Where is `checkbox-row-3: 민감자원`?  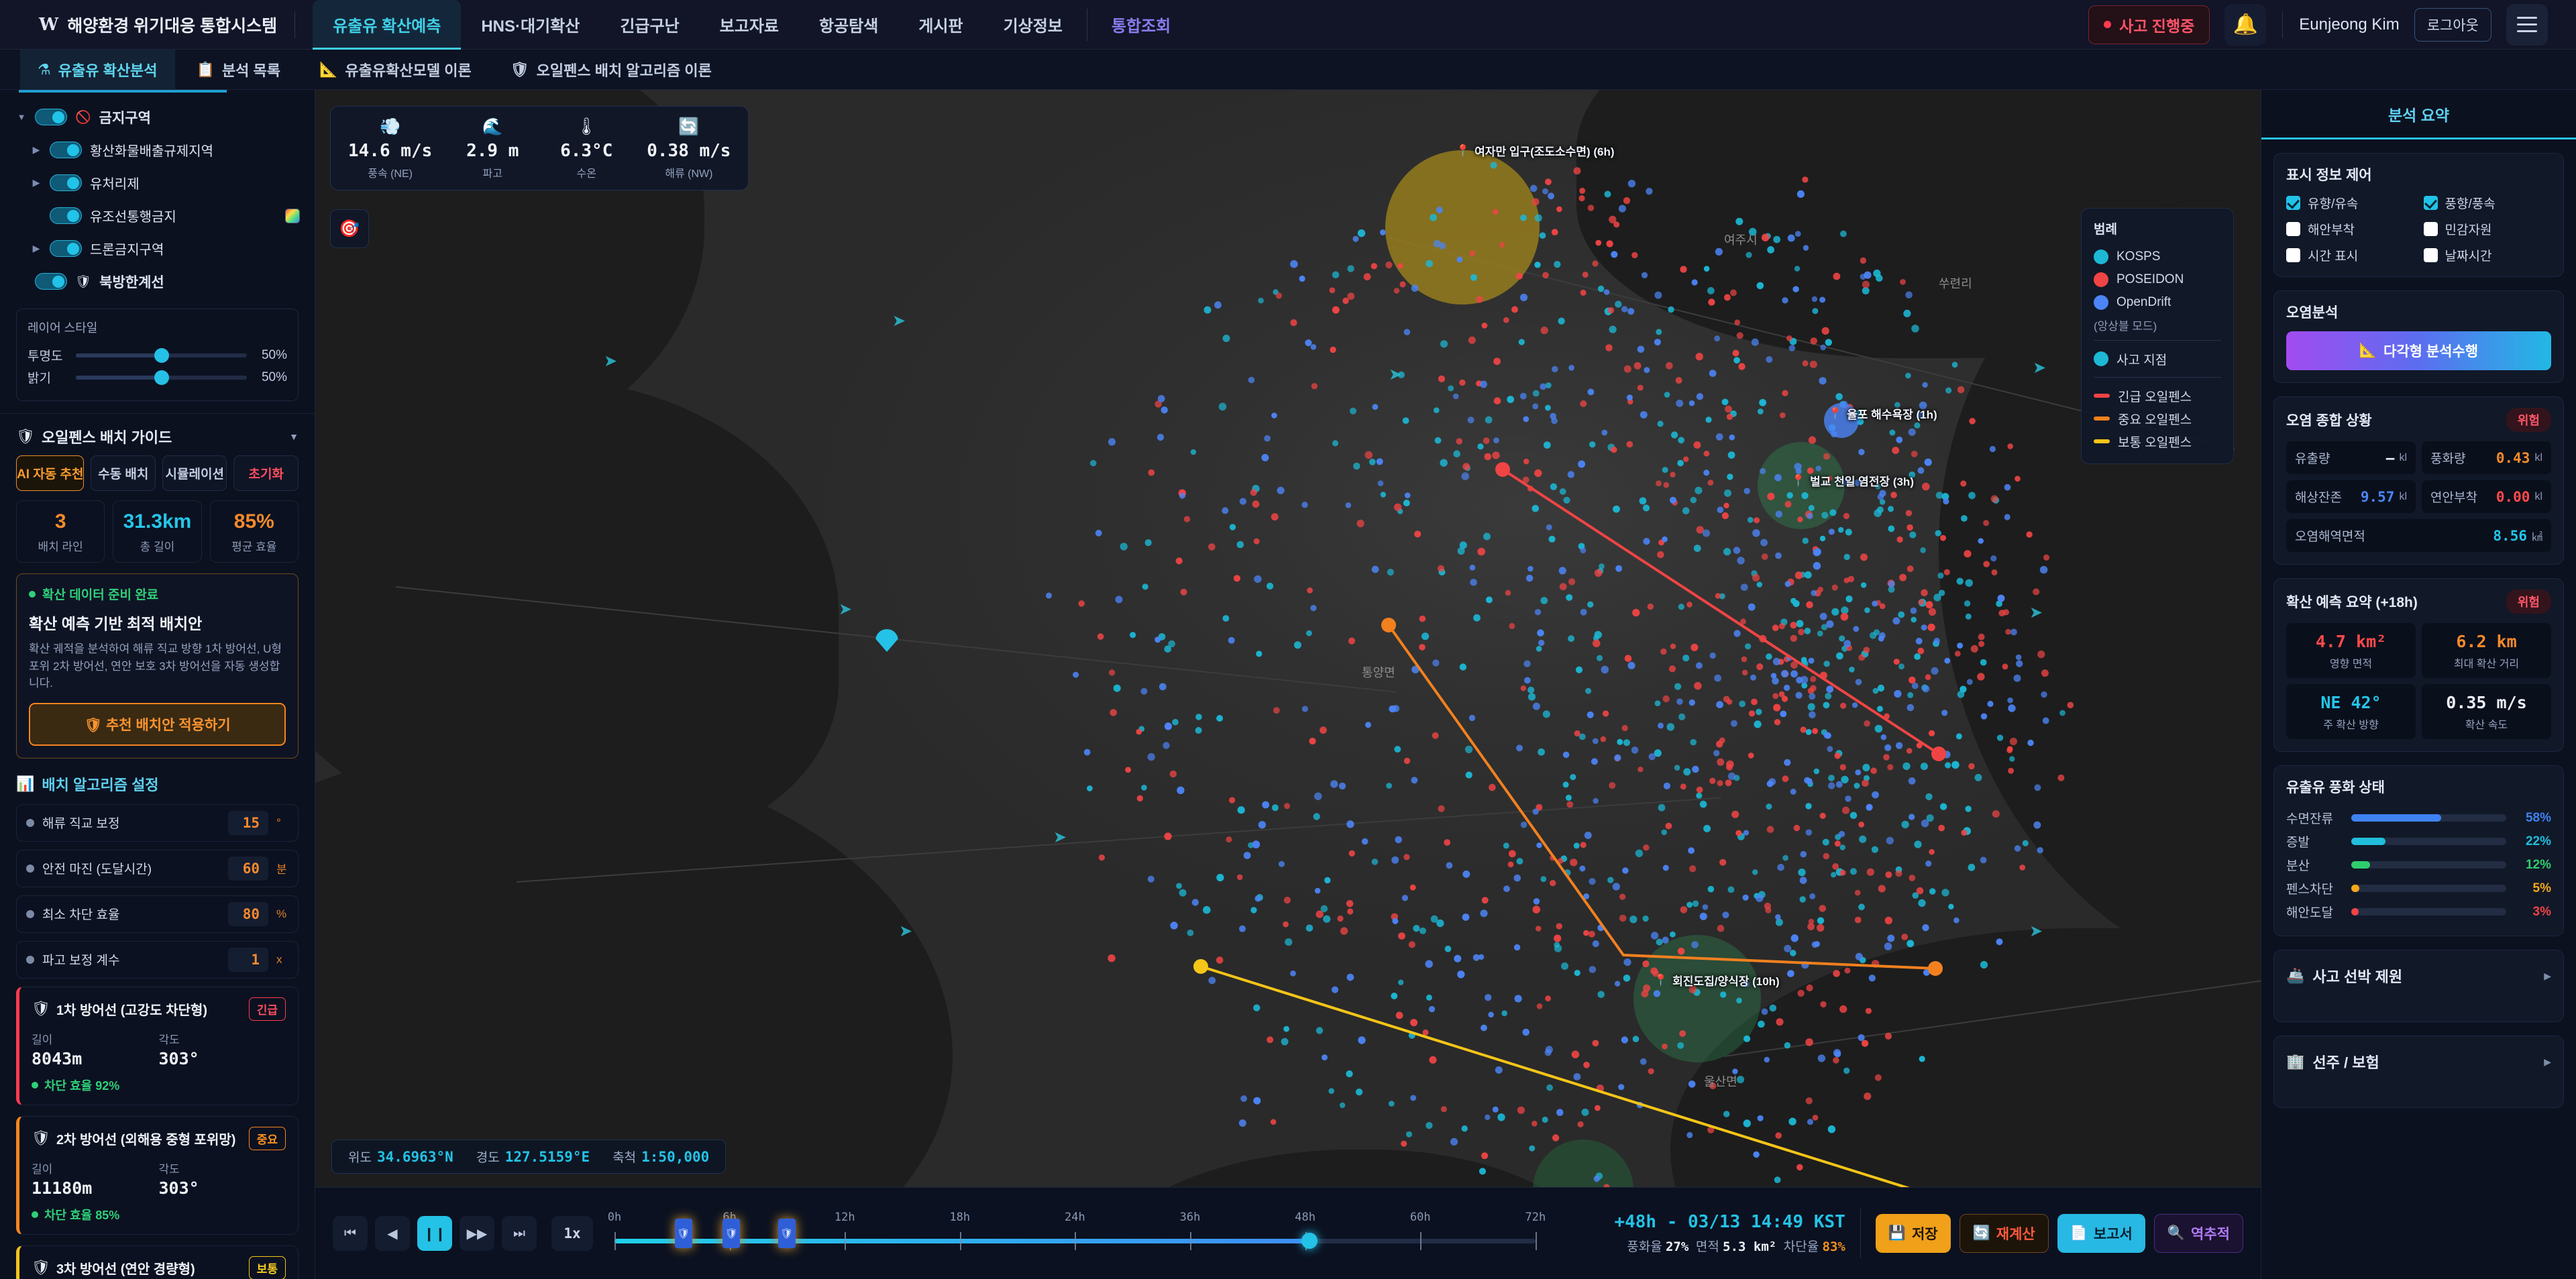 checkbox-row-3: 민감자원 is located at coordinates (2487, 229).